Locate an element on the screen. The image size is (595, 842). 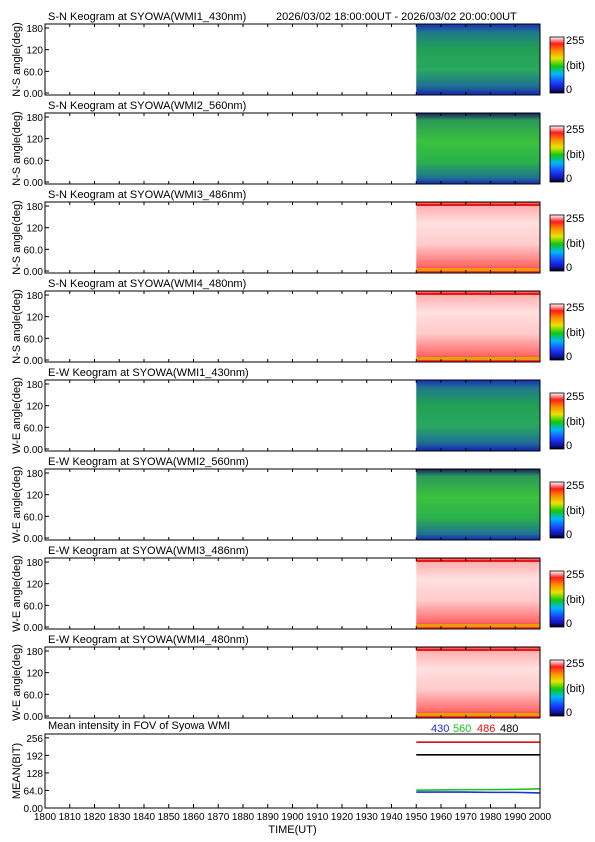
legend-entry-480: 480 is located at coordinates (509, 729).